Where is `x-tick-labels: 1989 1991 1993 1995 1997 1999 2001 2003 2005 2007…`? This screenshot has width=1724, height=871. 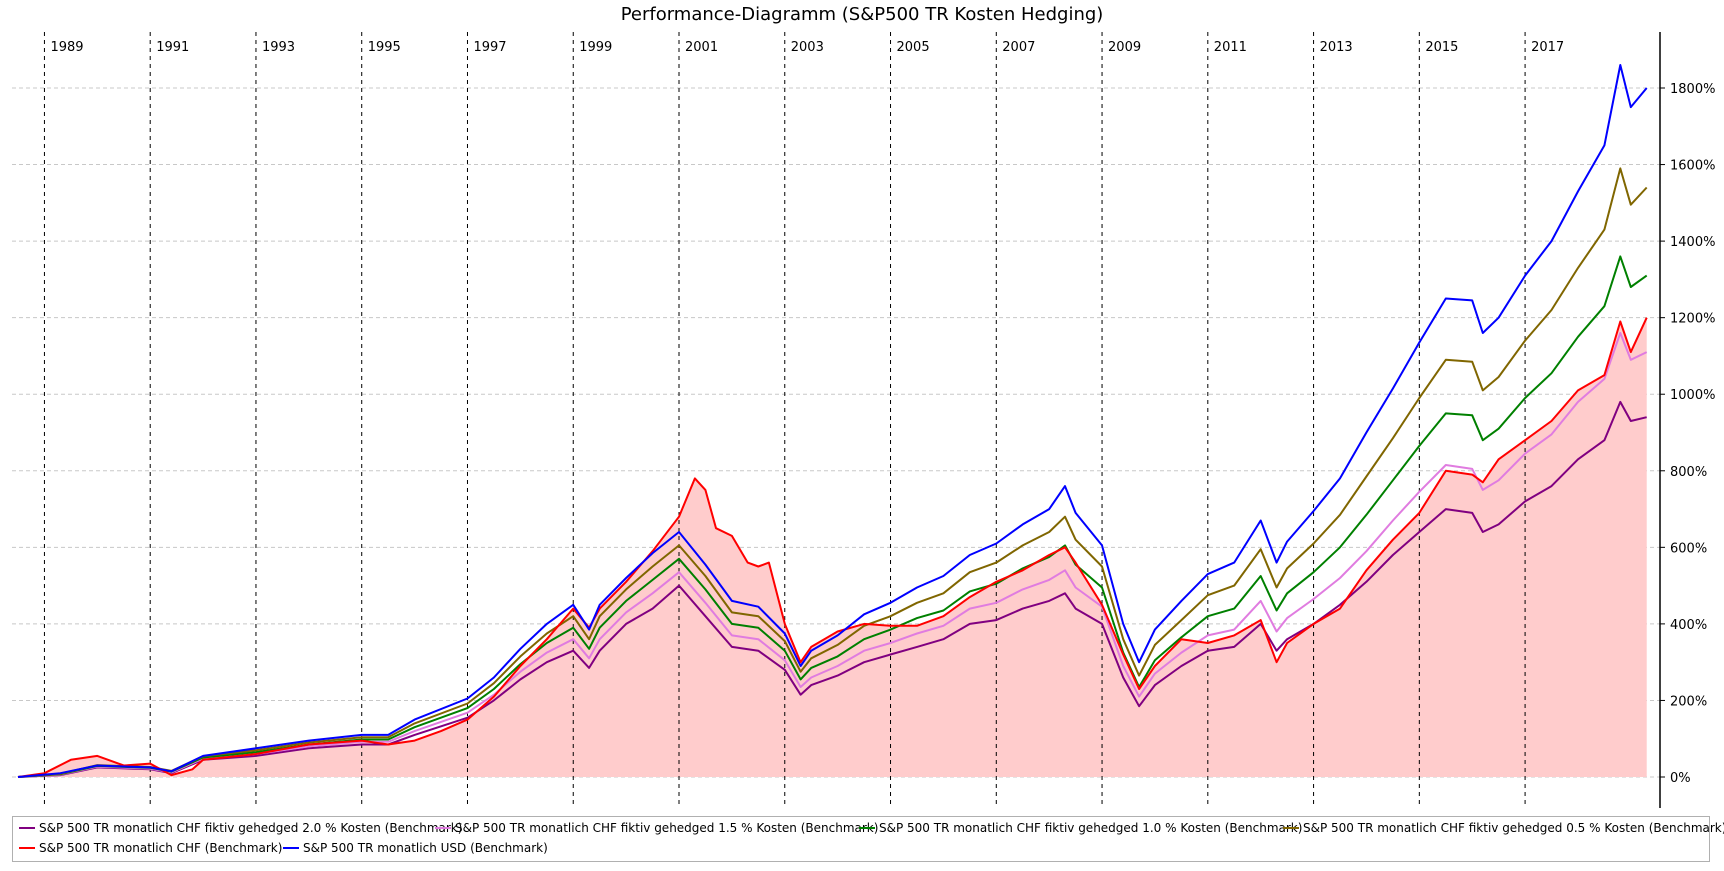
x-tick-labels: 1989 1991 1993 1995 1997 1999 2001 2003 2005 2007… is located at coordinates (807, 47).